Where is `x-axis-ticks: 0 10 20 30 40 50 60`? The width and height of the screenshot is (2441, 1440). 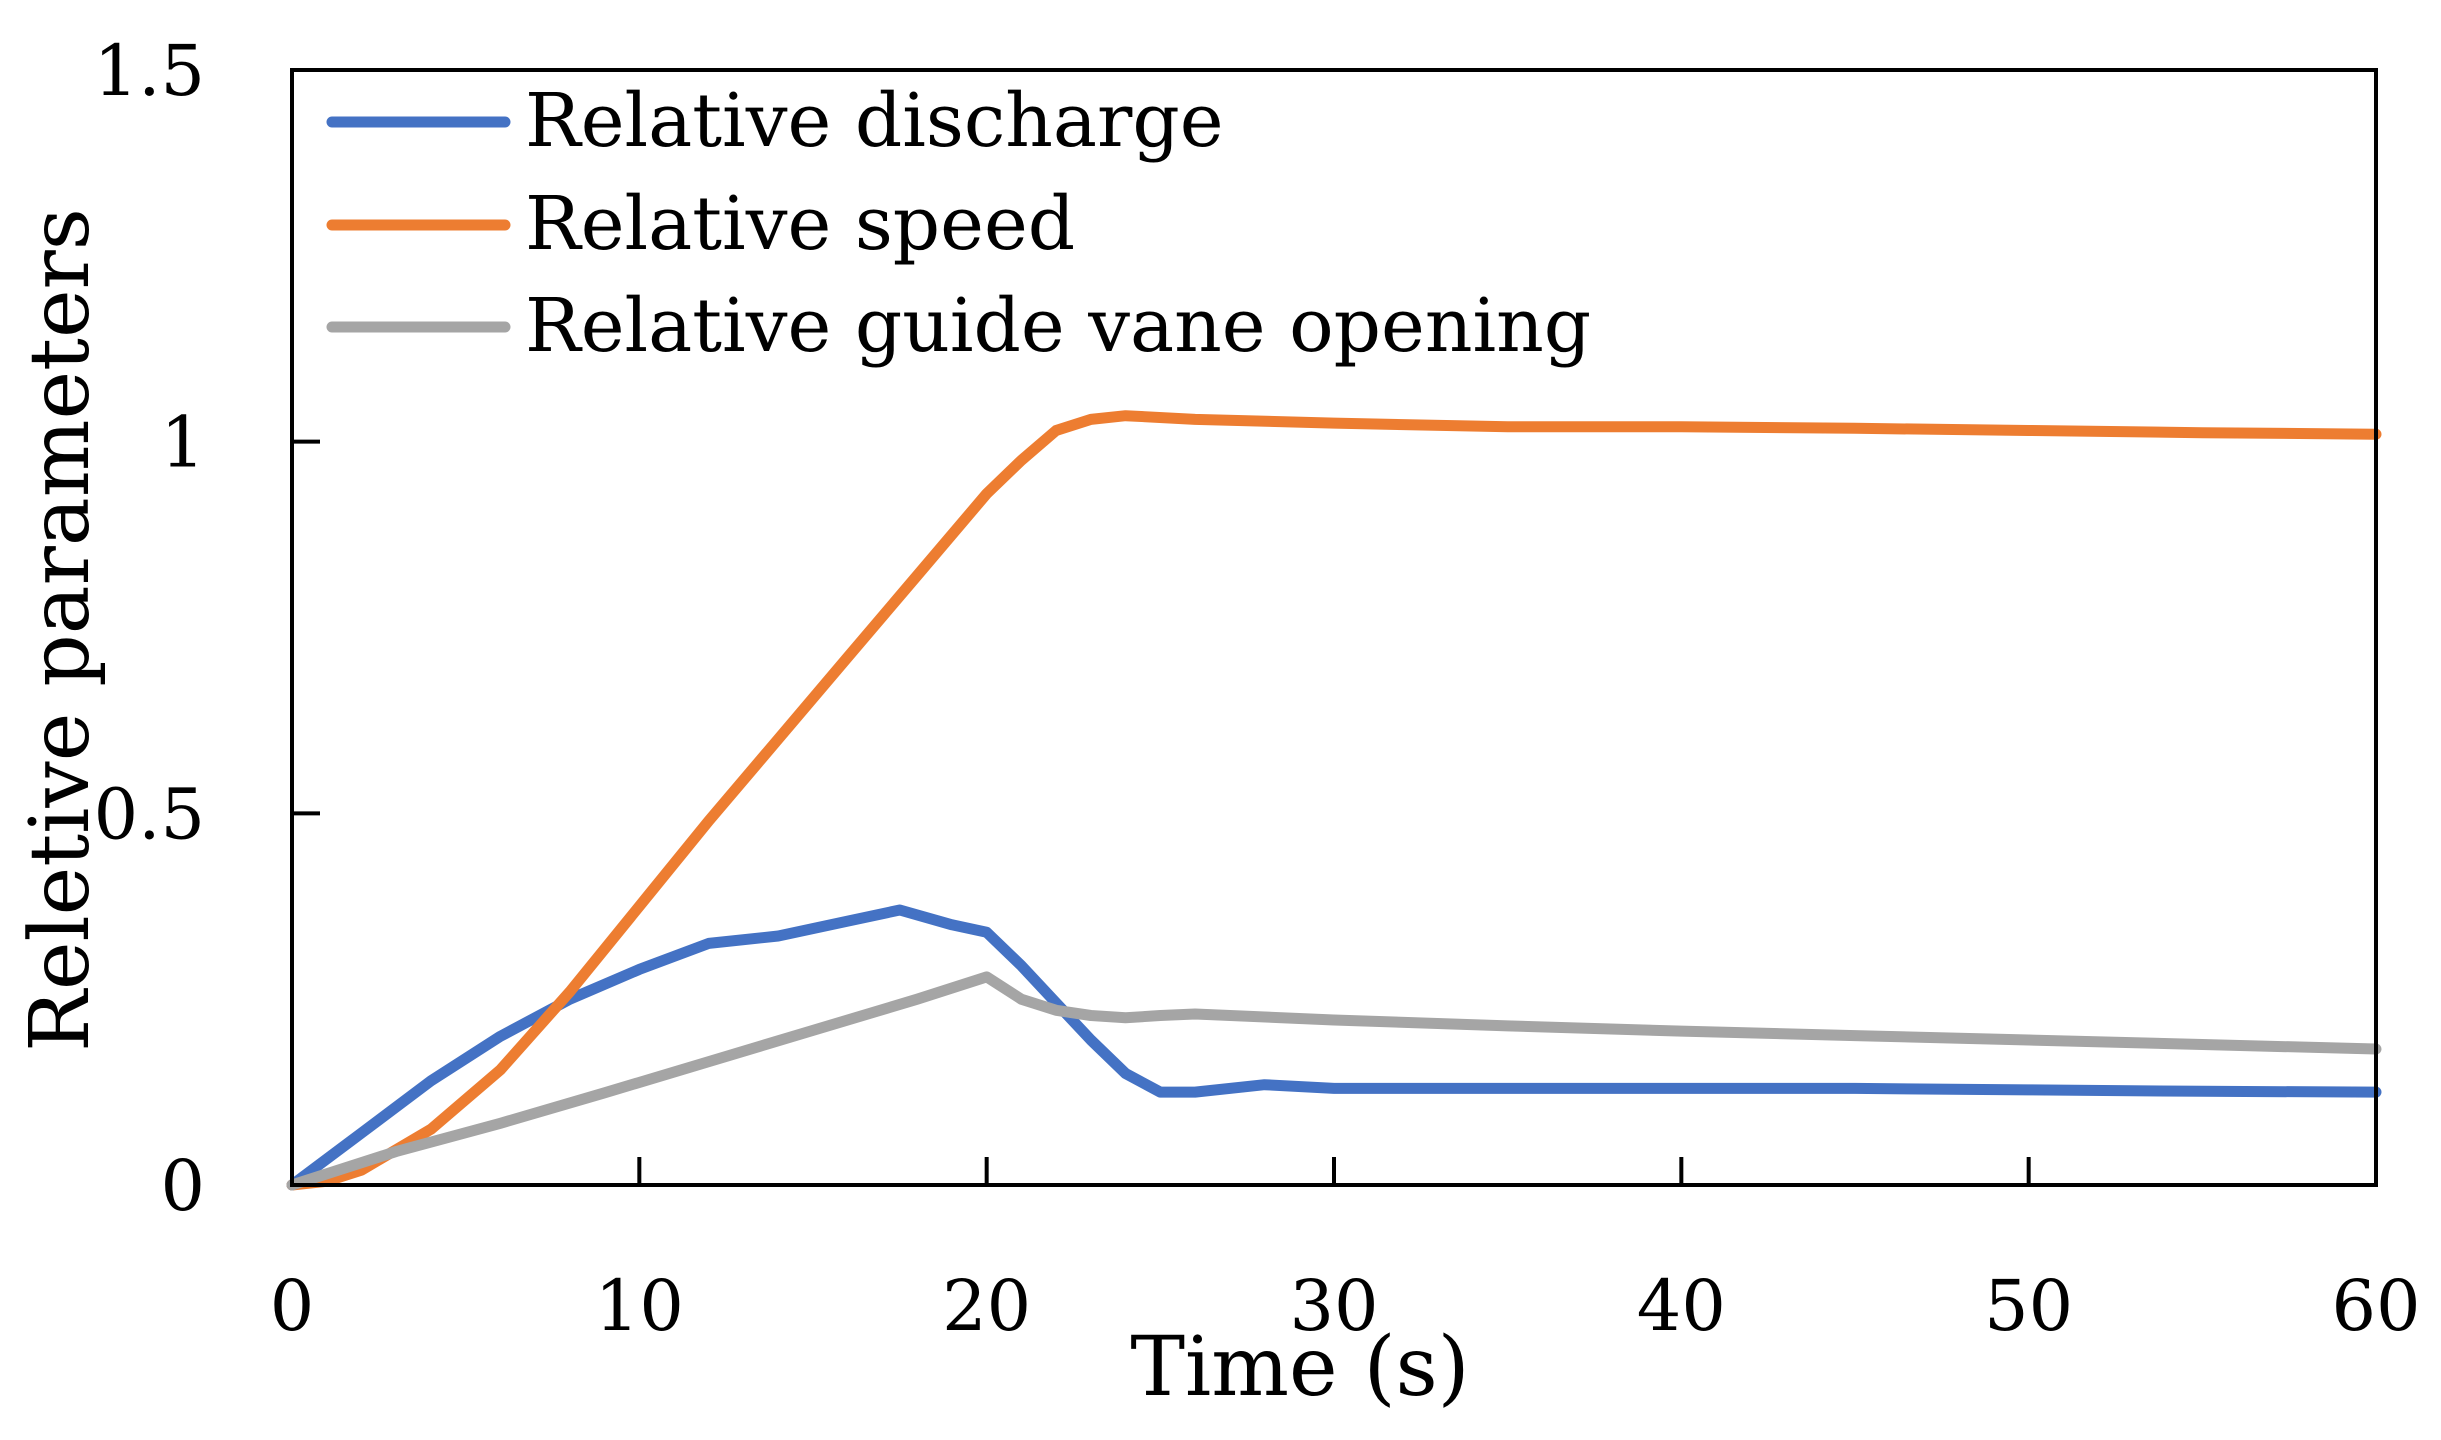 x-axis-ticks: 0 10 20 30 40 50 60 is located at coordinates (1345, 1252).